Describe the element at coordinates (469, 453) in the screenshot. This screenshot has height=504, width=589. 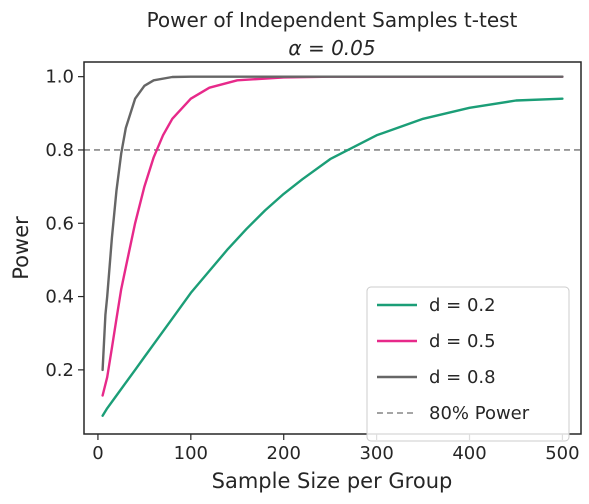
I see `x-tick-label: 400` at that location.